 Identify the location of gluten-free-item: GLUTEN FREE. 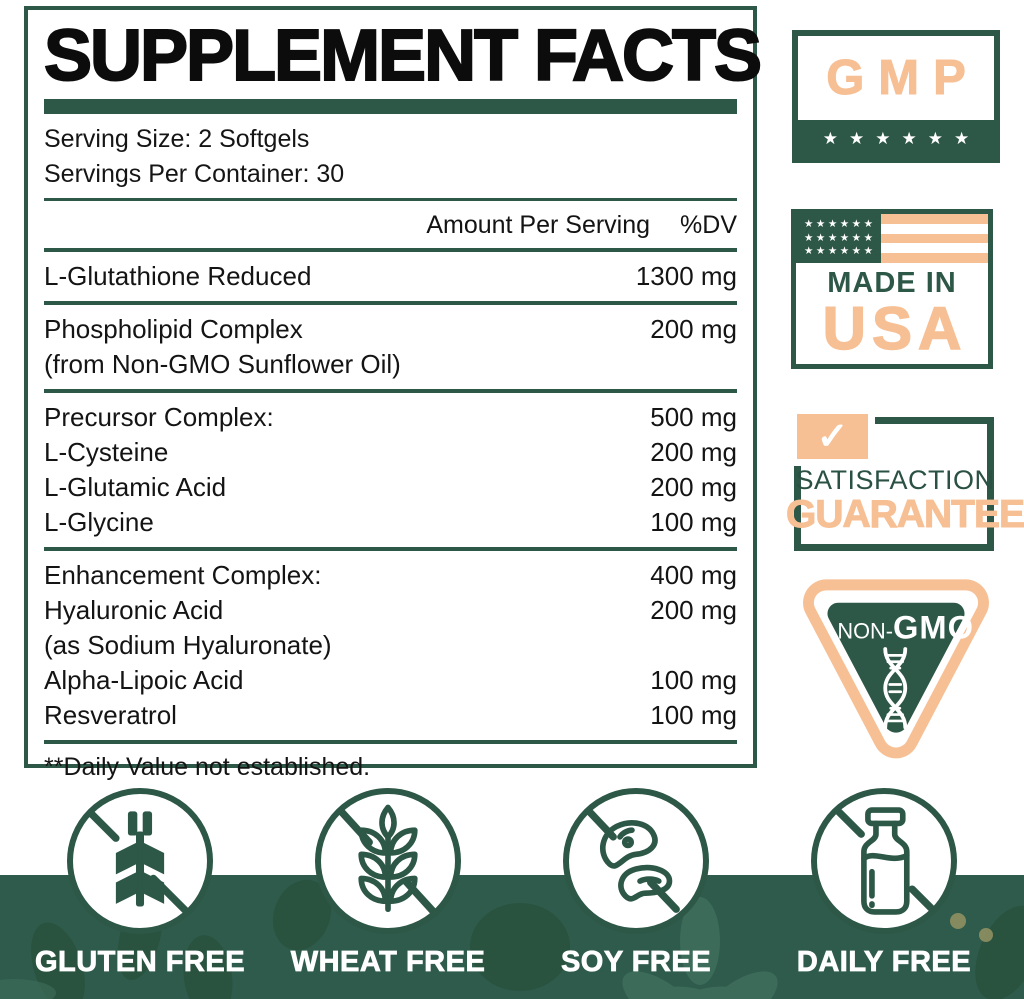
(140, 883).